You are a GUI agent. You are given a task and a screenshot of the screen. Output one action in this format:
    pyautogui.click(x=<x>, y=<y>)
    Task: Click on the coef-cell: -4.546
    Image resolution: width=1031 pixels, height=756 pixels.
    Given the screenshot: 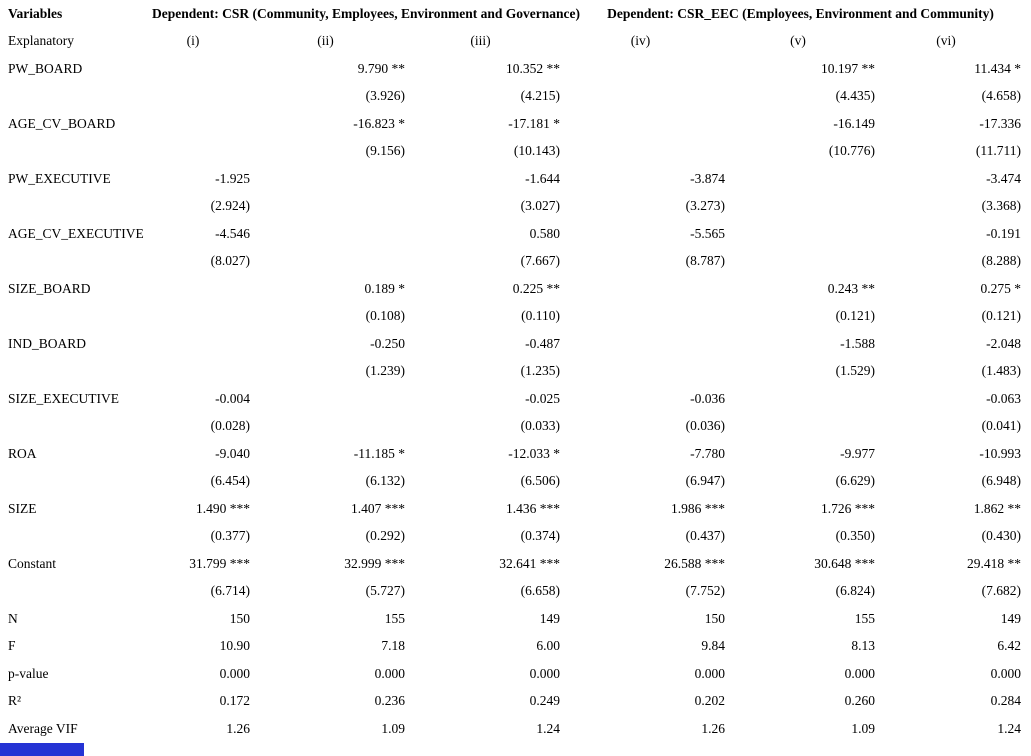 What is the action you would take?
    pyautogui.click(x=232, y=233)
    